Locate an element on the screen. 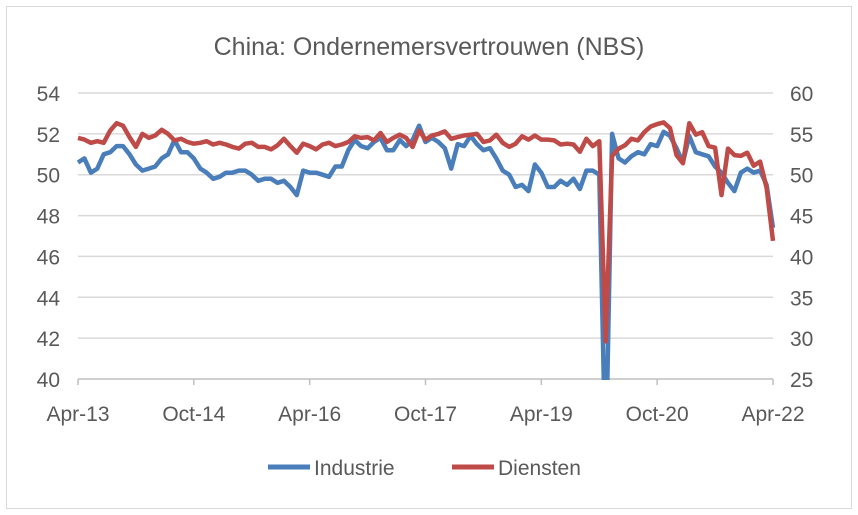 Image resolution: width=858 pixels, height=515 pixels. x-tick-label: Apr-19 is located at coordinates (541, 414).